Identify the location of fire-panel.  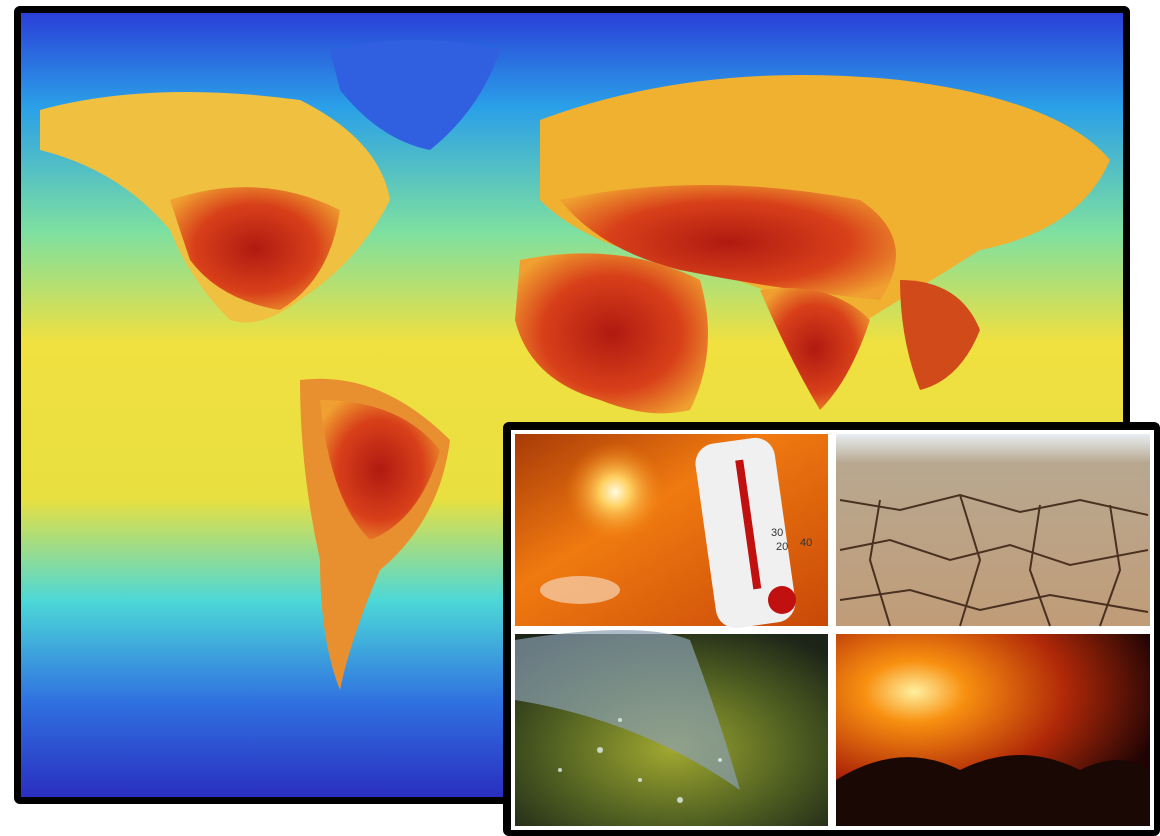
(993, 730).